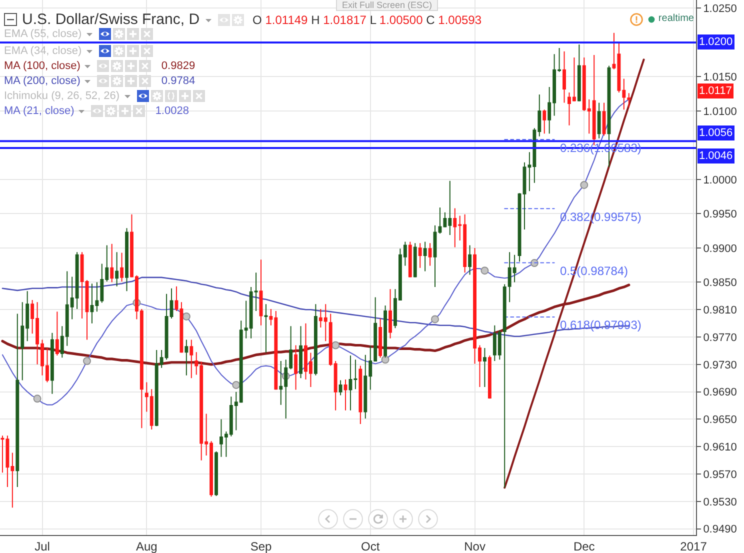  I want to click on y-tick-label: 0.9810, so click(720, 310).